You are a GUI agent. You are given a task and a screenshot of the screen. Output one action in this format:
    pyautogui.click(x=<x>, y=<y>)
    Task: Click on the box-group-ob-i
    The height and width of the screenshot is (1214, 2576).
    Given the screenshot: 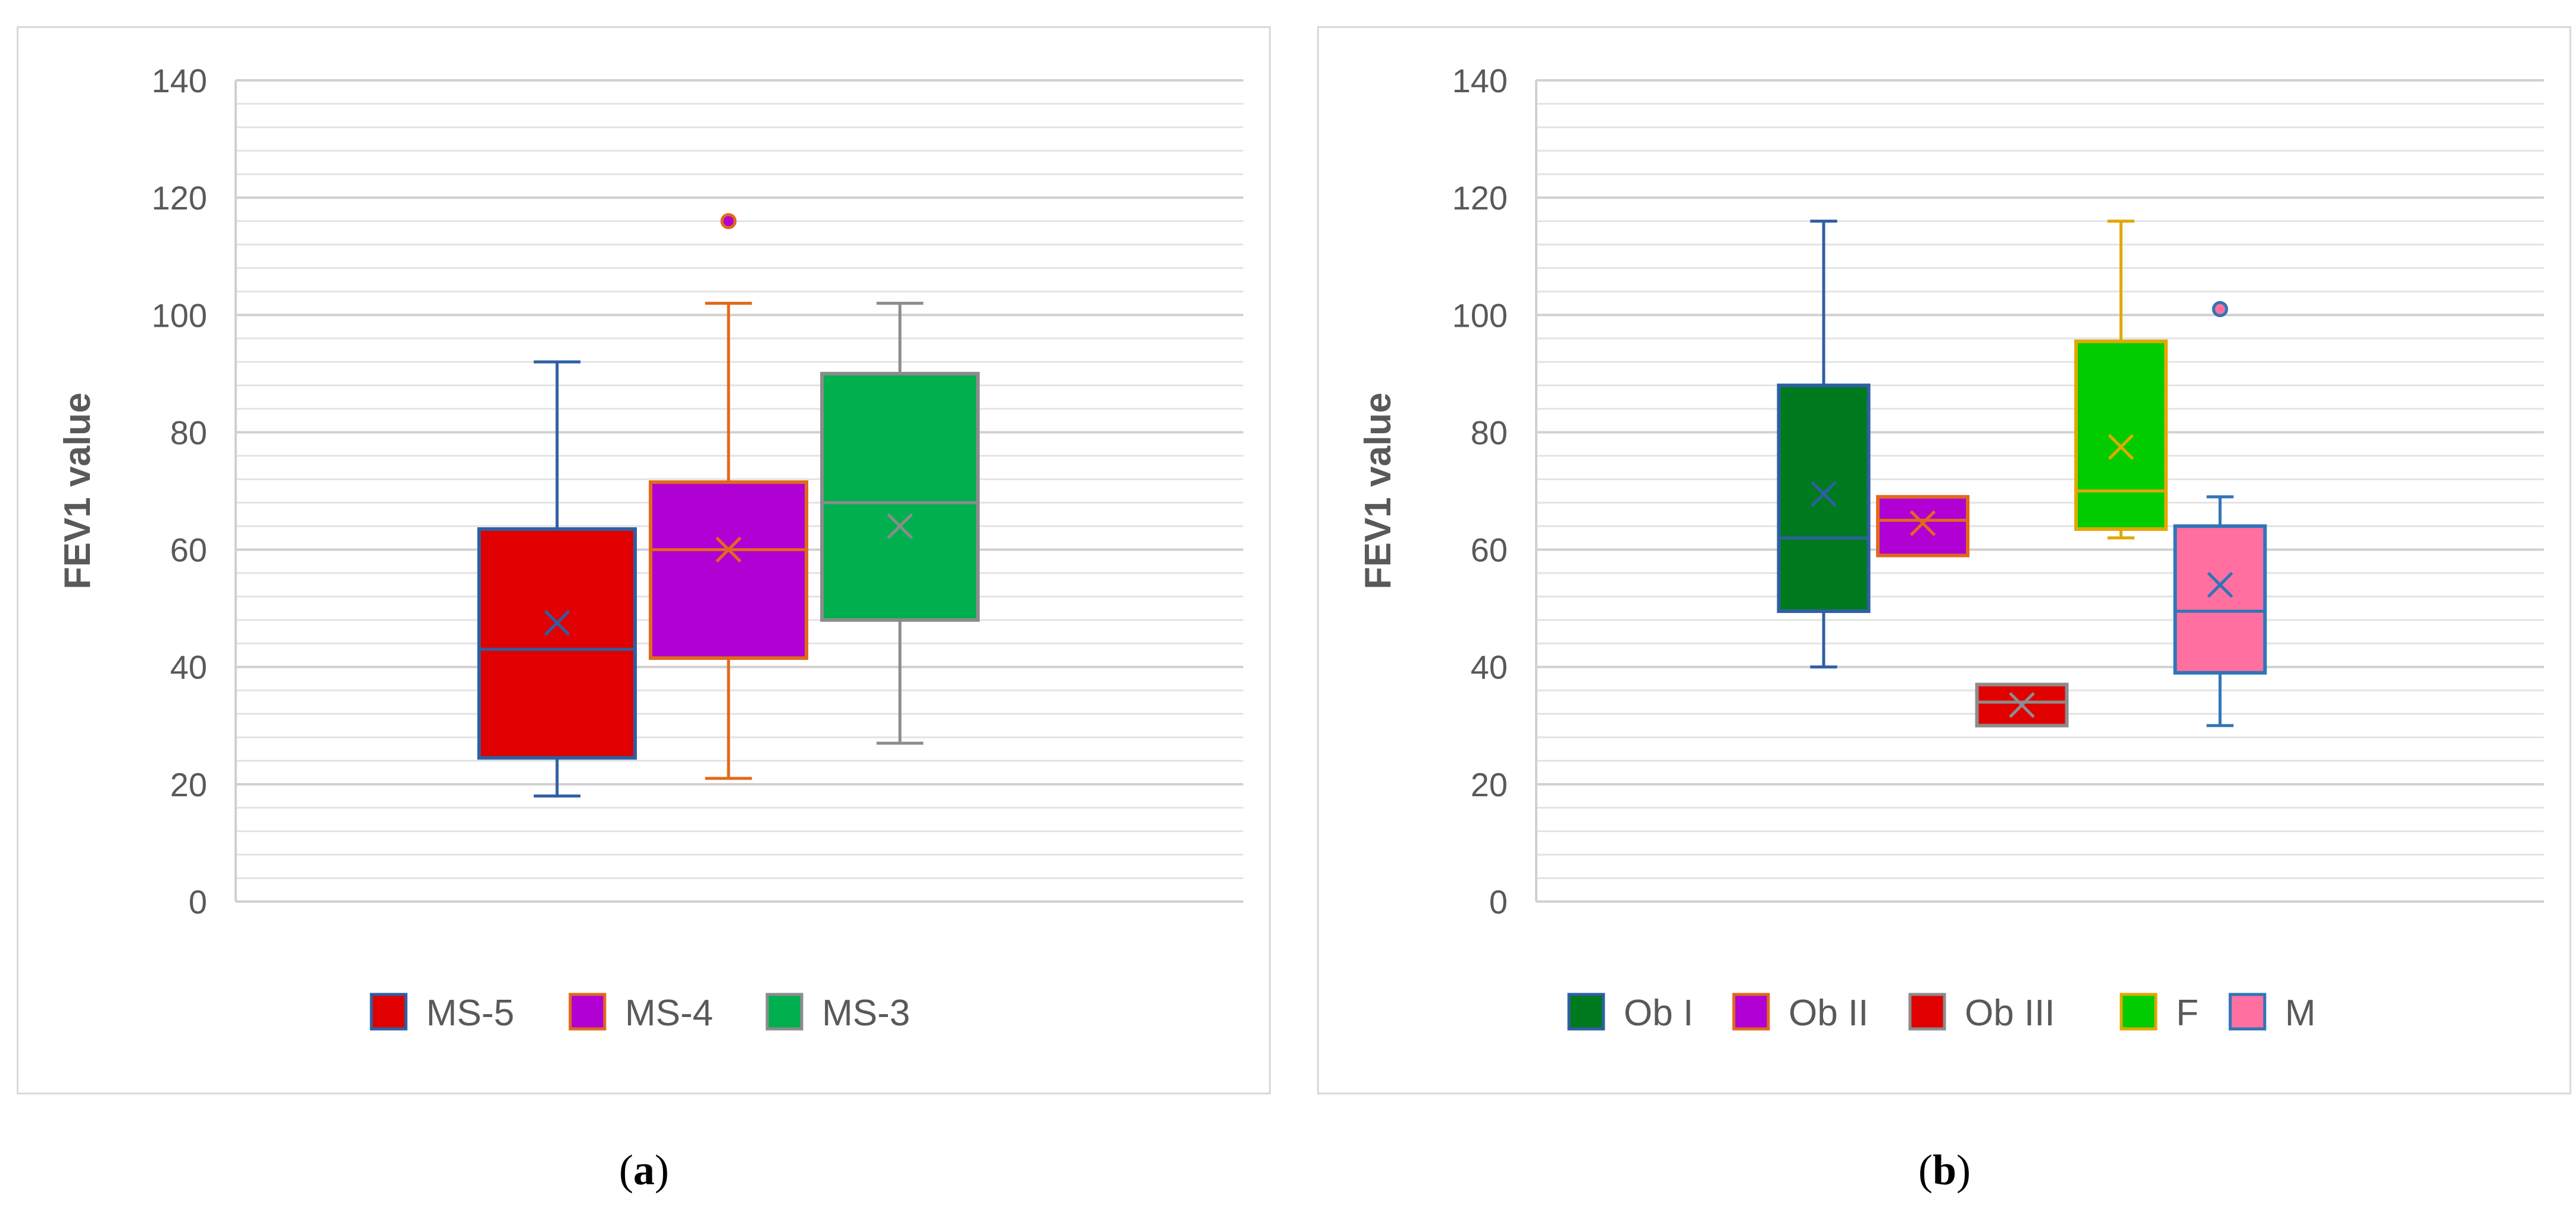 What is the action you would take?
    pyautogui.click(x=1824, y=444)
    